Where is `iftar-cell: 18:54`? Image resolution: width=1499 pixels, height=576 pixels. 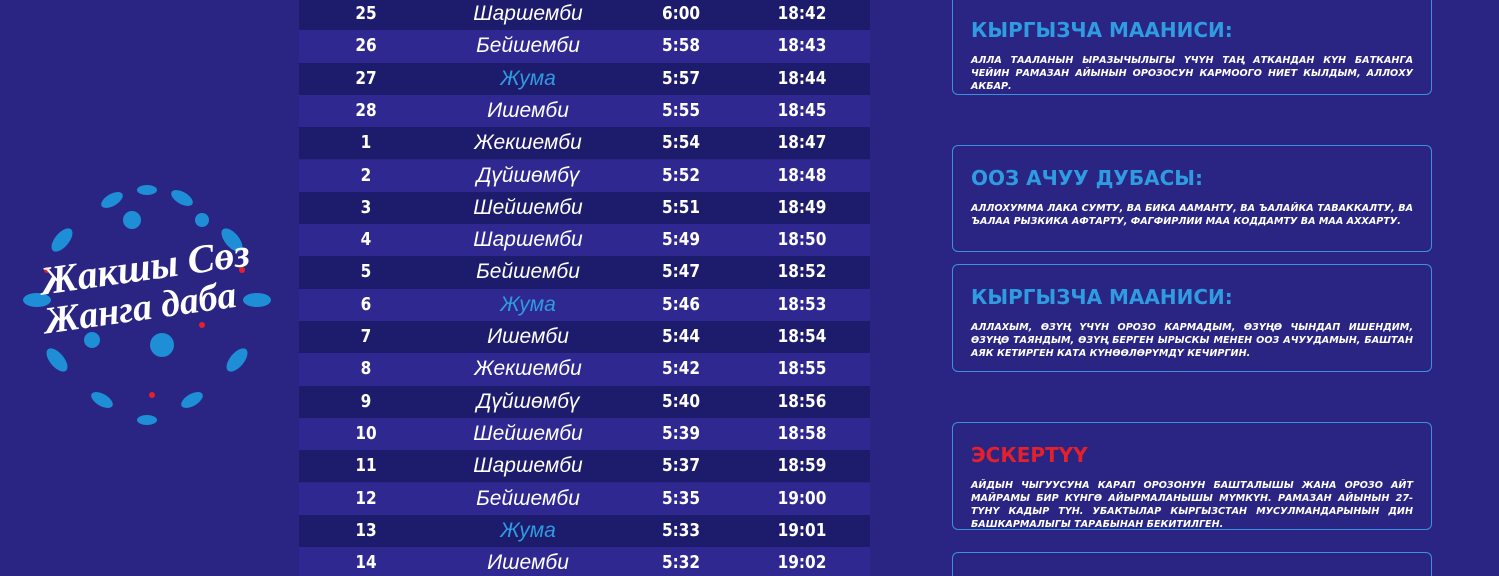
iftar-cell: 18:54 is located at coordinates (802, 336).